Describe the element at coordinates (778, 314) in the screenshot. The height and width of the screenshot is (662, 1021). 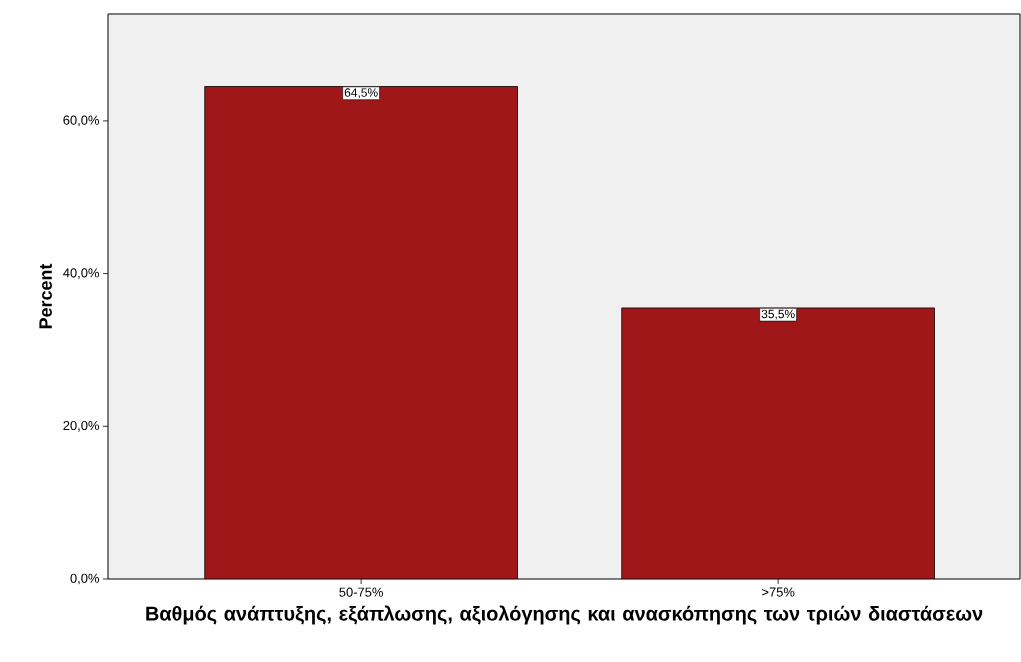
I see `data-label: 35,5%` at that location.